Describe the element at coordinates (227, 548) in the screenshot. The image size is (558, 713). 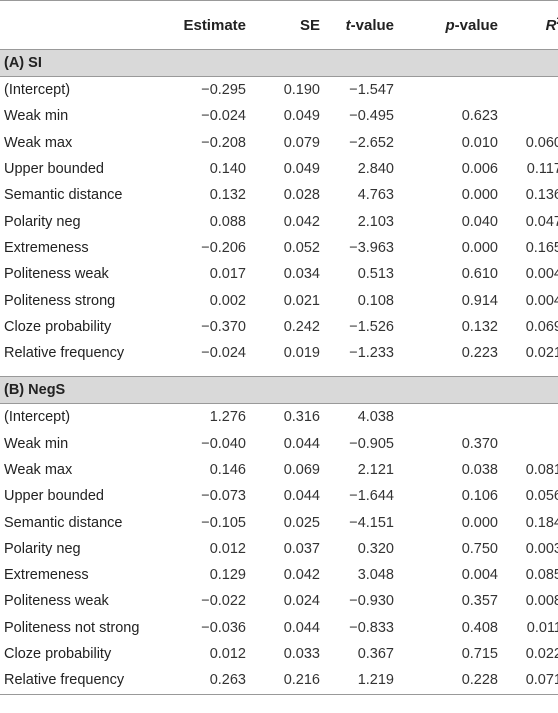
I see `cell-estimate: 0.012` at that location.